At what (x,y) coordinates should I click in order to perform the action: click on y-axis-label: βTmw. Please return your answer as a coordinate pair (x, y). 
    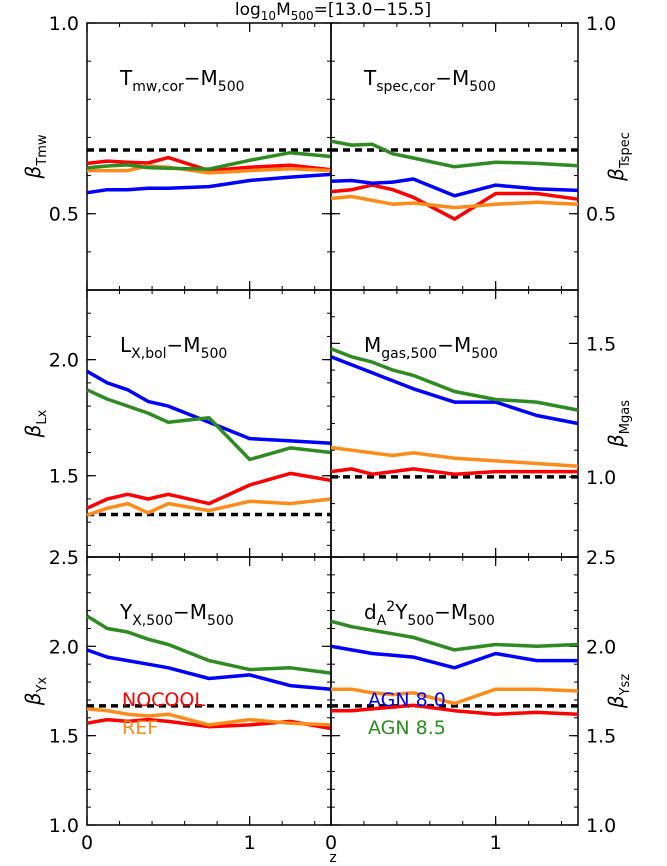
    Looking at the image, I should click on (35, 156).